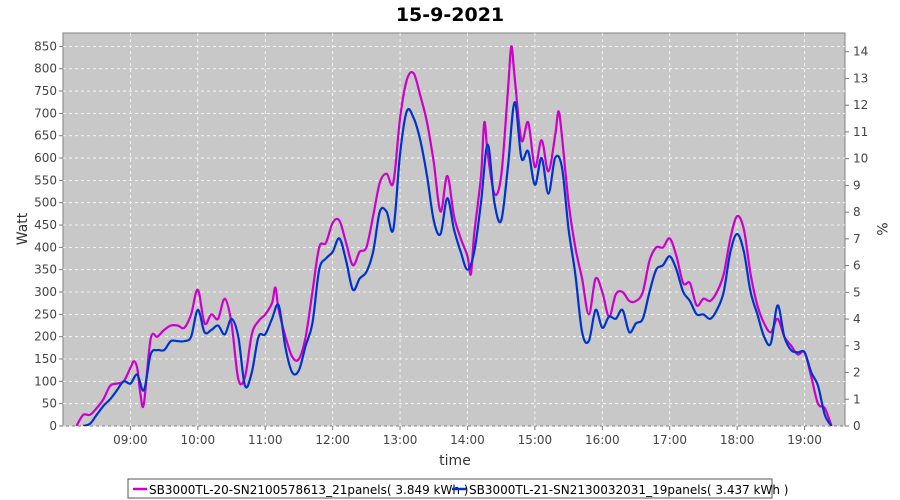  What do you see at coordinates (857, 212) in the screenshot?
I see `y2-tick-label: 8` at bounding box center [857, 212].